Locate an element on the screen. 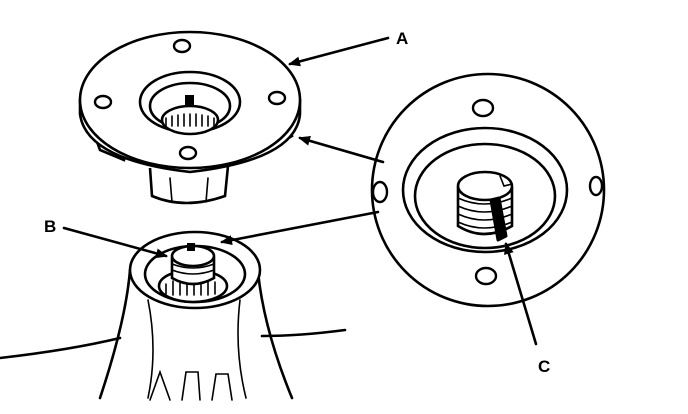 The height and width of the screenshot is (414, 688). alignment-mark-spindle is located at coordinates (191, 247).